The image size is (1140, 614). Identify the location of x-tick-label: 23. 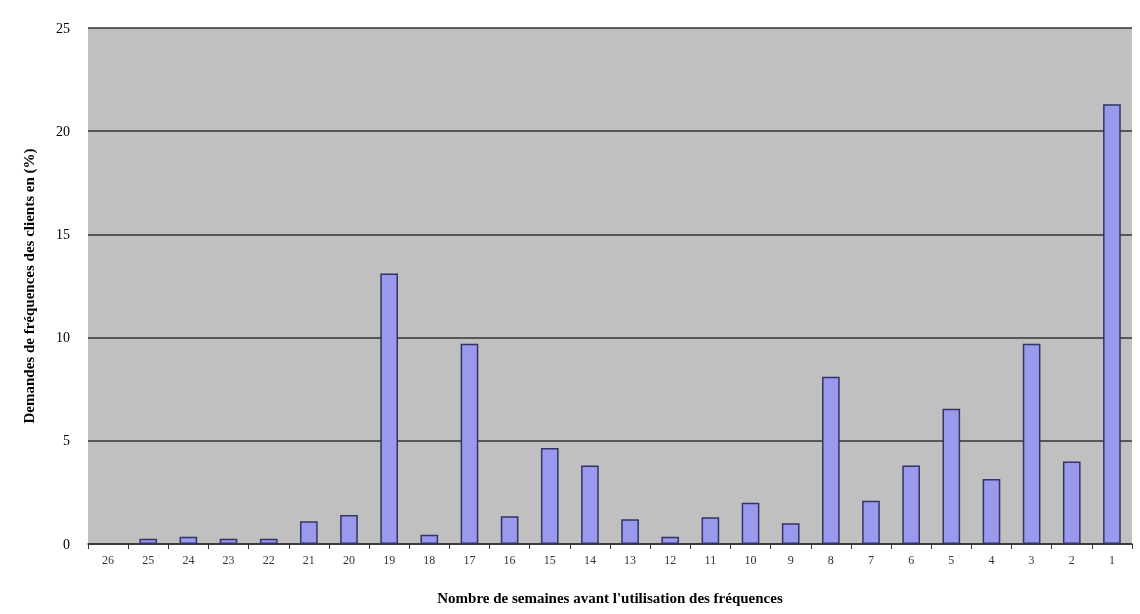
(228, 560).